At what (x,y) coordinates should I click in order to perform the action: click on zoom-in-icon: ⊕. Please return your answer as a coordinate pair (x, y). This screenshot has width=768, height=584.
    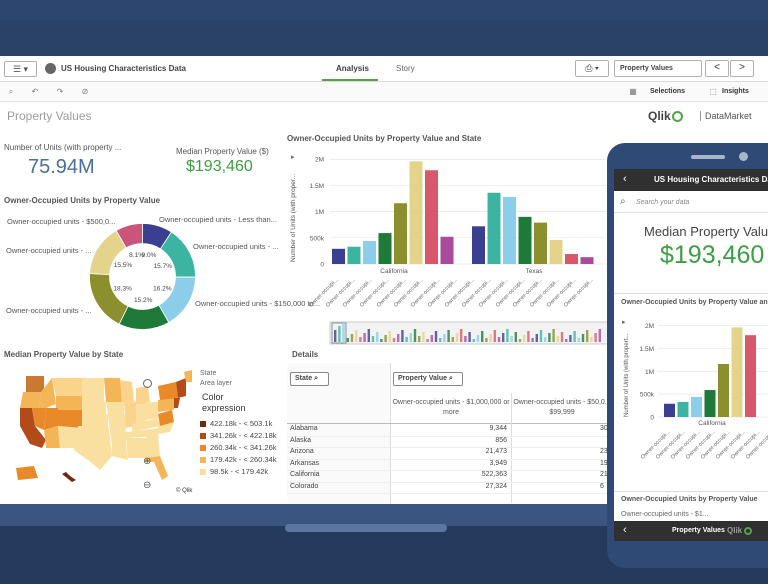
    Looking at the image, I should click on (147, 461).